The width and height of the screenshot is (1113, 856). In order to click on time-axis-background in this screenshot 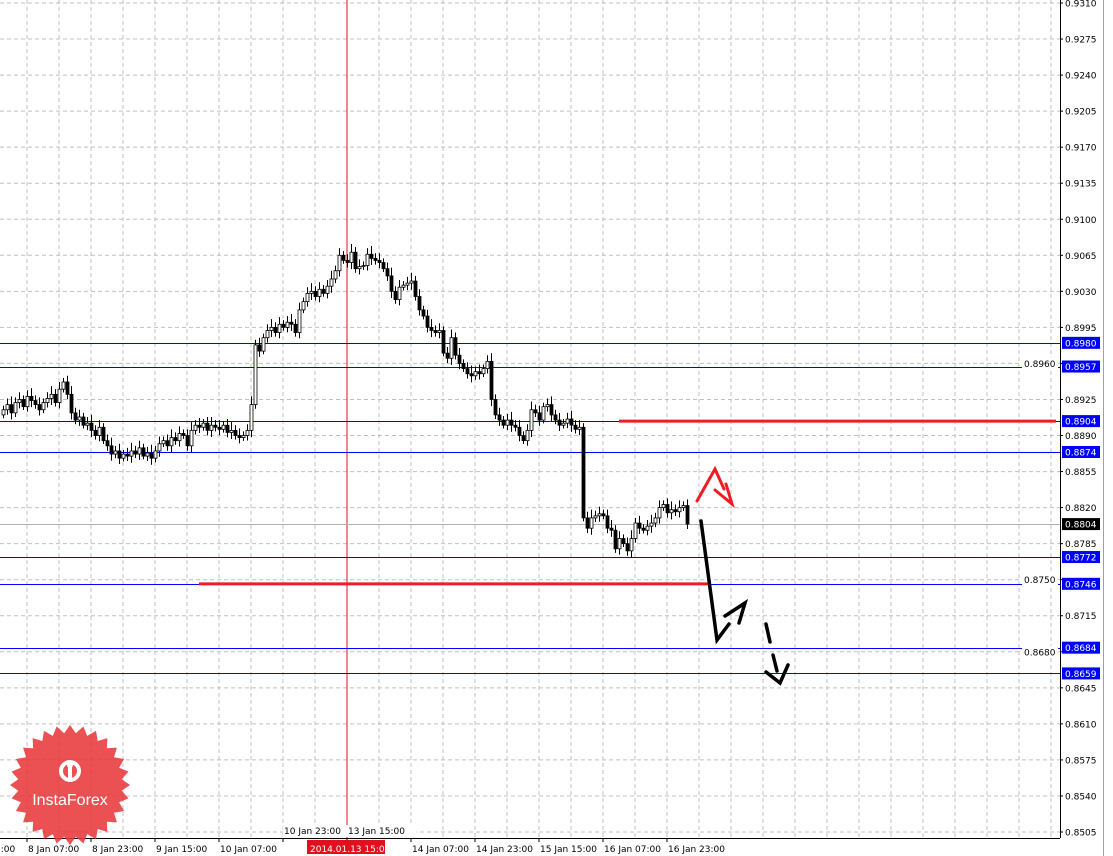, I will do `click(556, 847)`.